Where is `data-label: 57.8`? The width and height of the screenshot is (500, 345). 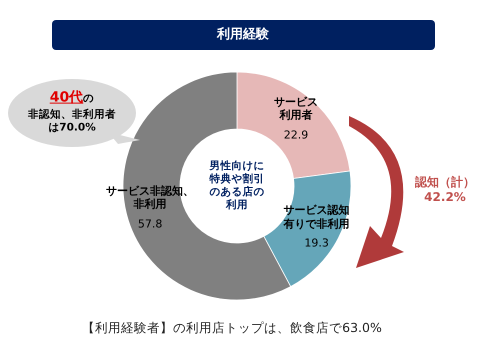 data-label: 57.8 is located at coordinates (150, 225).